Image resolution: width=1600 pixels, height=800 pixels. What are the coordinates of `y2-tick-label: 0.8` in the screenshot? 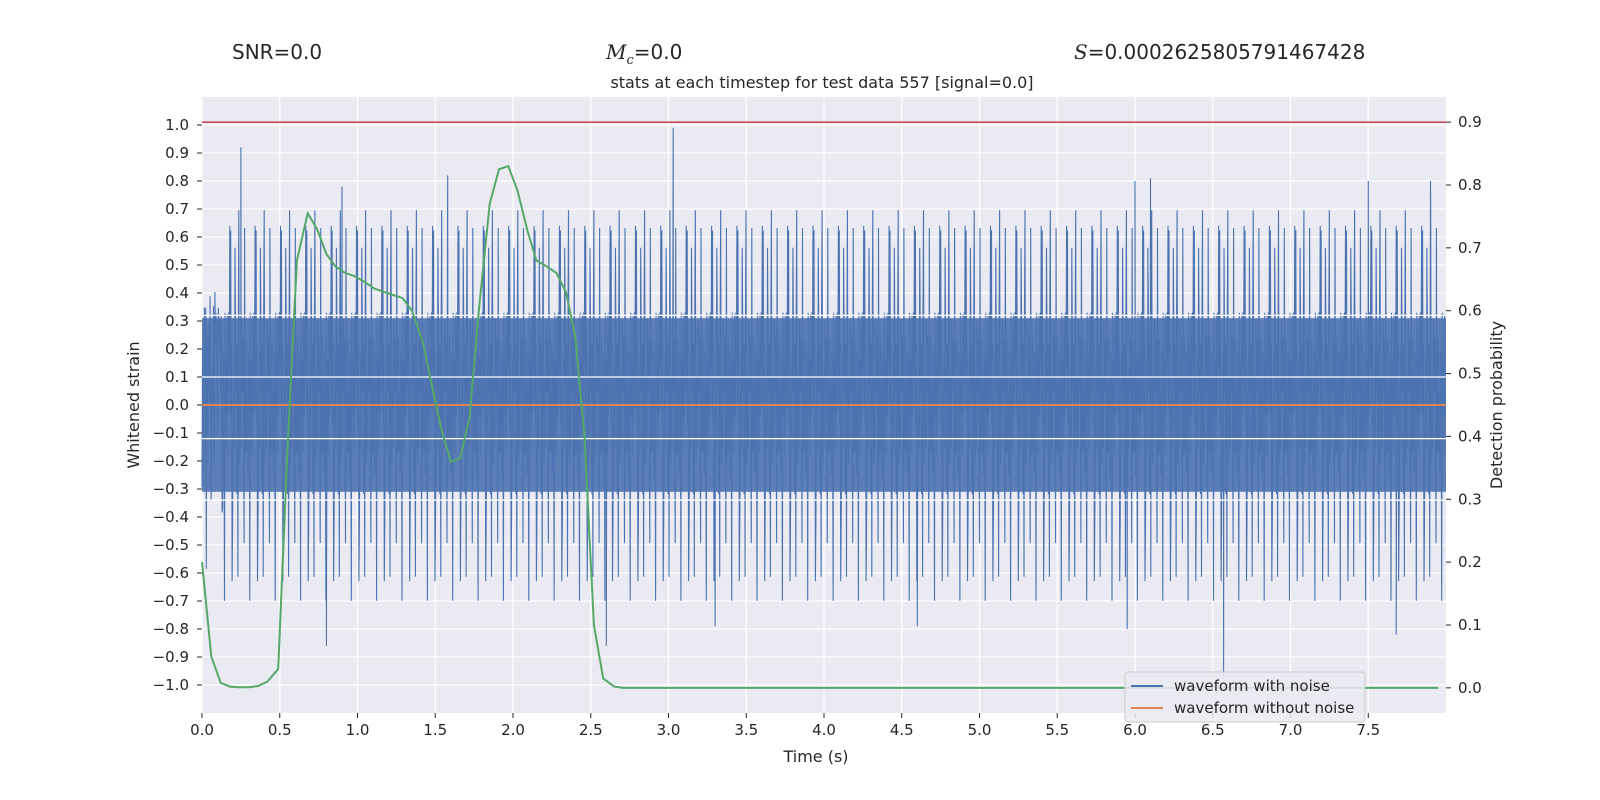 It's located at (1470, 185).